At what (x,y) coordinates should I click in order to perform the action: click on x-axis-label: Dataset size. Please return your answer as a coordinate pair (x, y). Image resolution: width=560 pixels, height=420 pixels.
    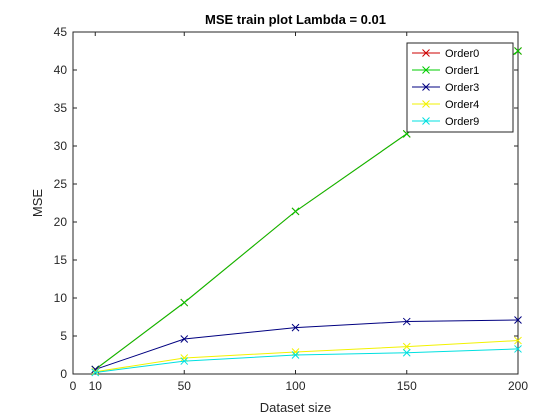
    Looking at the image, I should click on (296, 407).